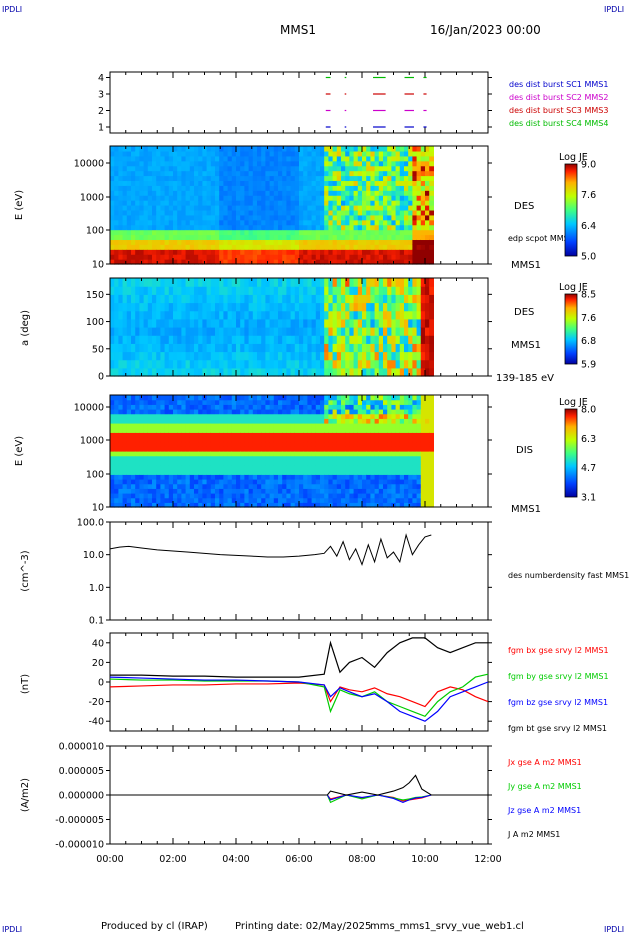  What do you see at coordinates (485, 30) in the screenshot?
I see `header-date: 16/Jan/2023 00:00` at bounding box center [485, 30].